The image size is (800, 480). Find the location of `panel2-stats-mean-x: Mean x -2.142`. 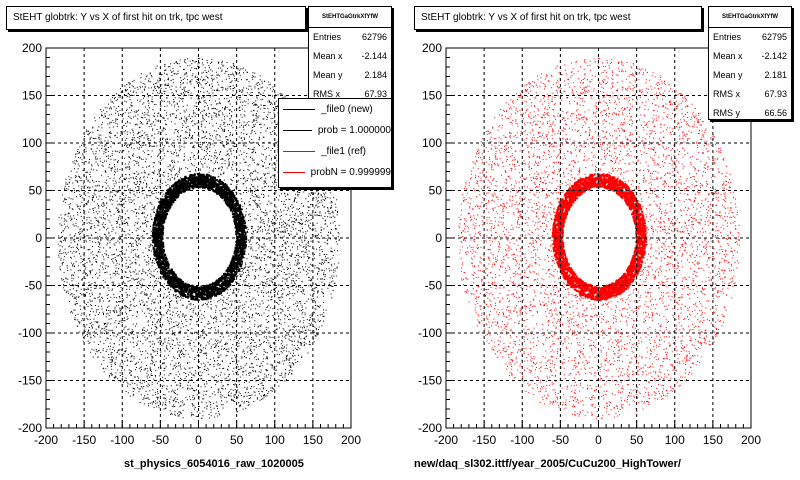

panel2-stats-mean-x: Mean x -2.142 is located at coordinates (750, 56).